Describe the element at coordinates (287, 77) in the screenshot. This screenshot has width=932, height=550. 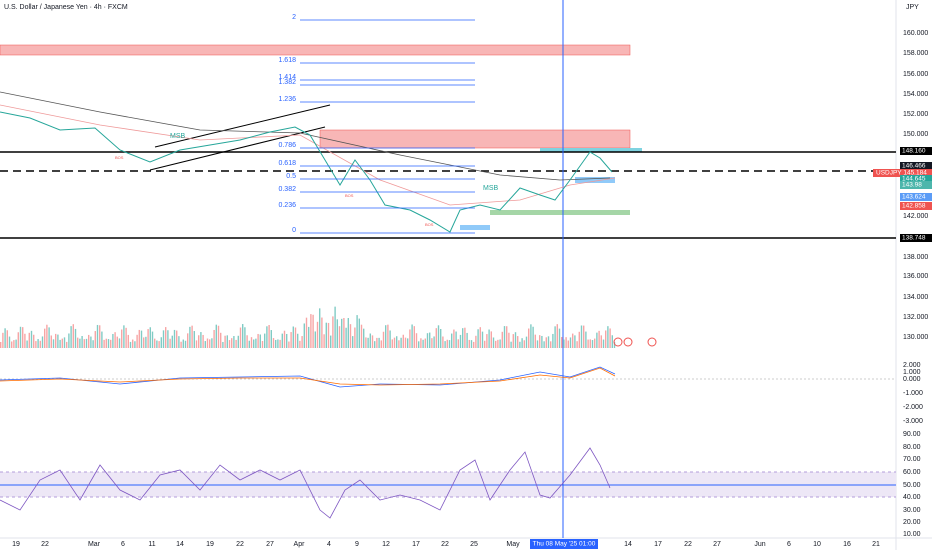
I see `fib-label: 1.414` at that location.